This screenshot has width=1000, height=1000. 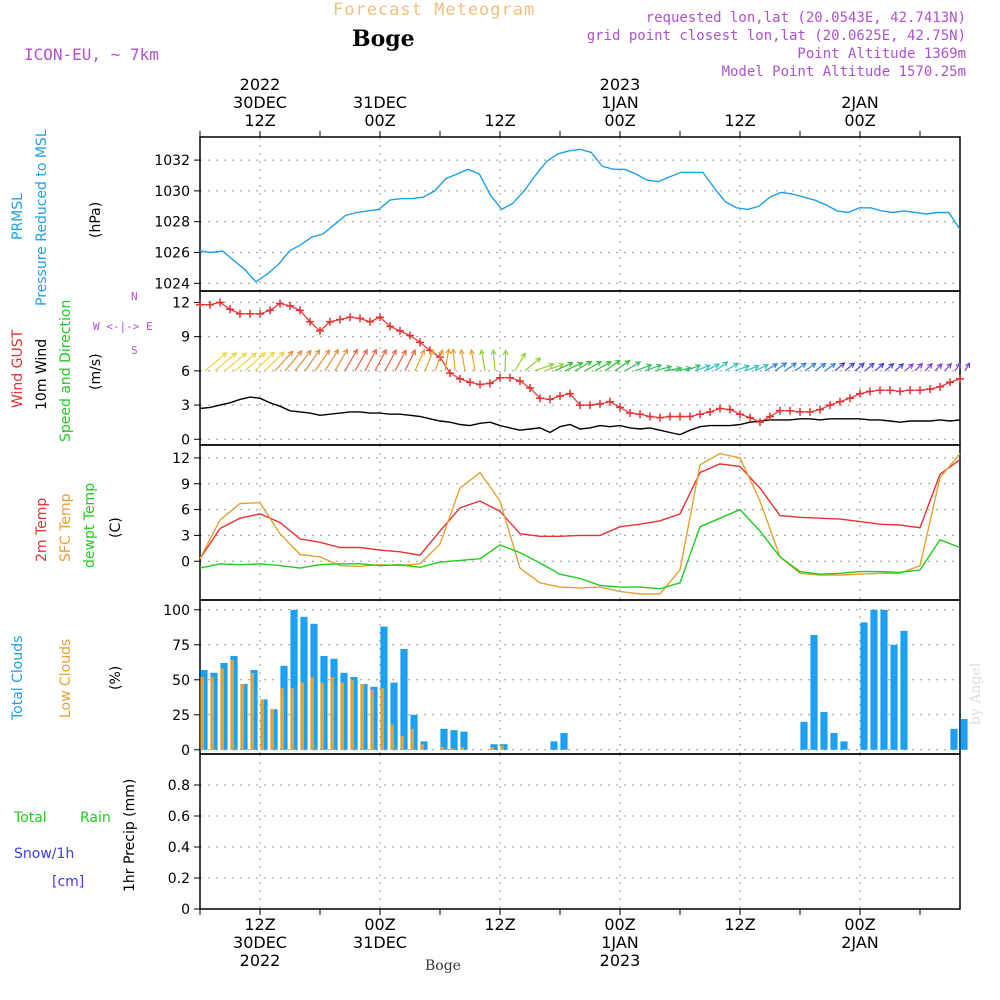 What do you see at coordinates (134, 350) in the screenshot?
I see `compass-south: S` at bounding box center [134, 350].